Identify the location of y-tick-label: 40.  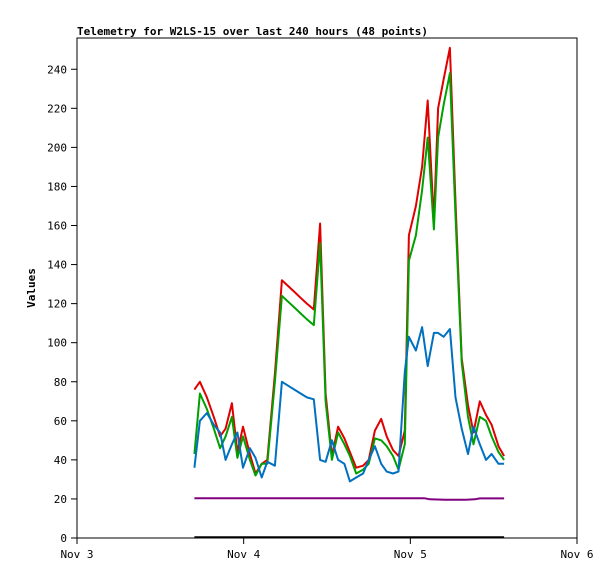
(60, 460).